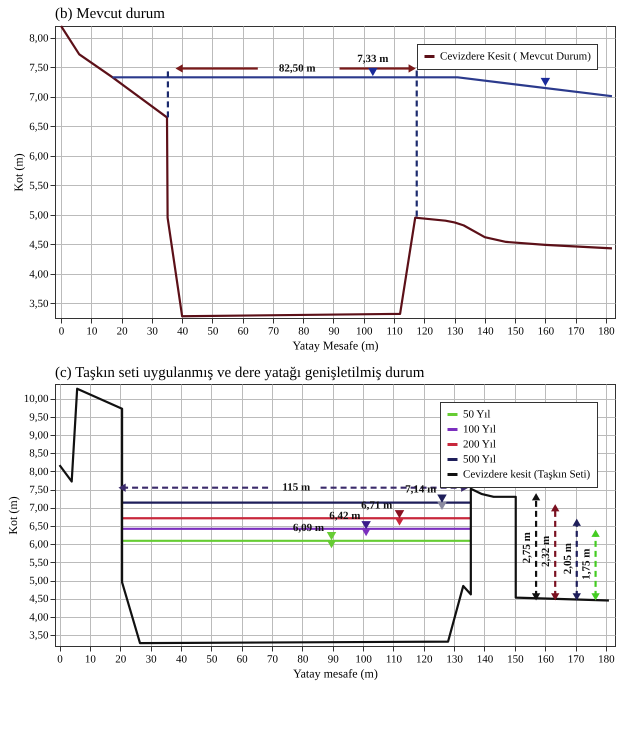 This screenshot has width=637, height=729. What do you see at coordinates (546, 551) in the screenshot?
I see `annotation: 2,32 m` at bounding box center [546, 551].